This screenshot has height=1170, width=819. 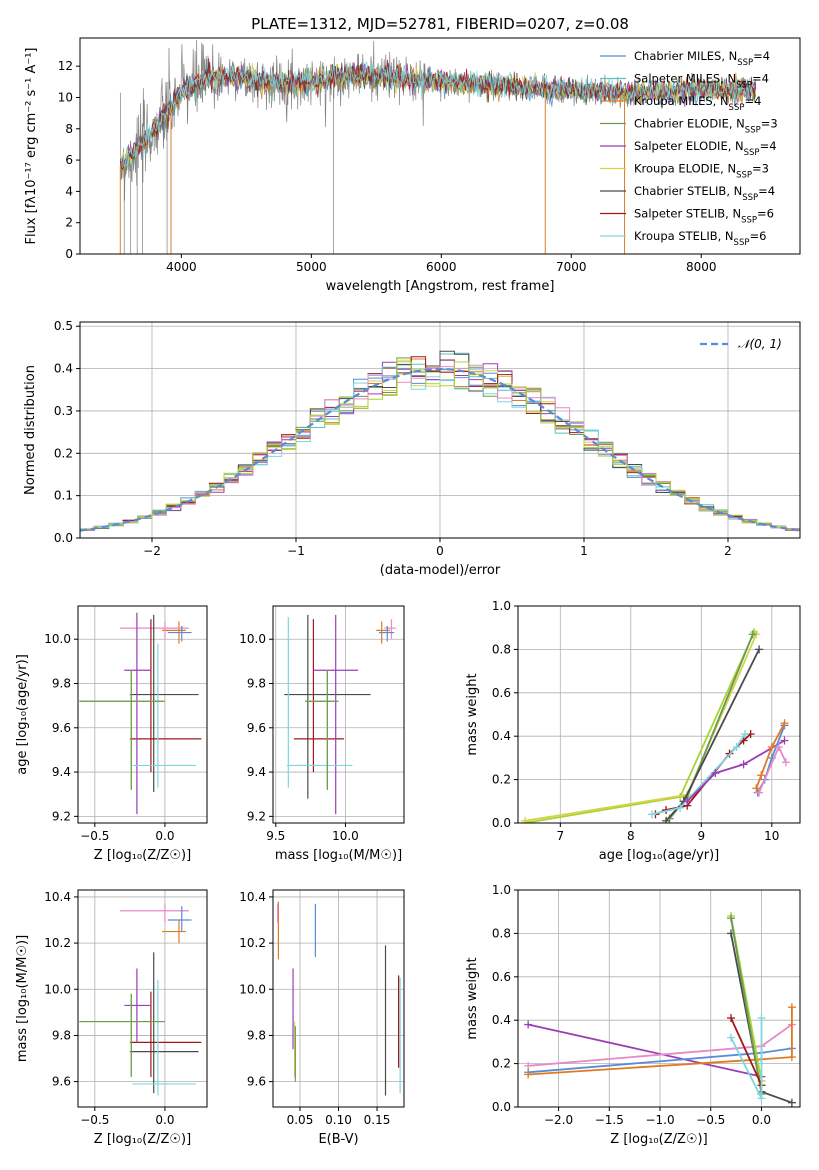 What do you see at coordinates (311, 267) in the screenshot?
I see `x-tick-label: 5000` at bounding box center [311, 267].